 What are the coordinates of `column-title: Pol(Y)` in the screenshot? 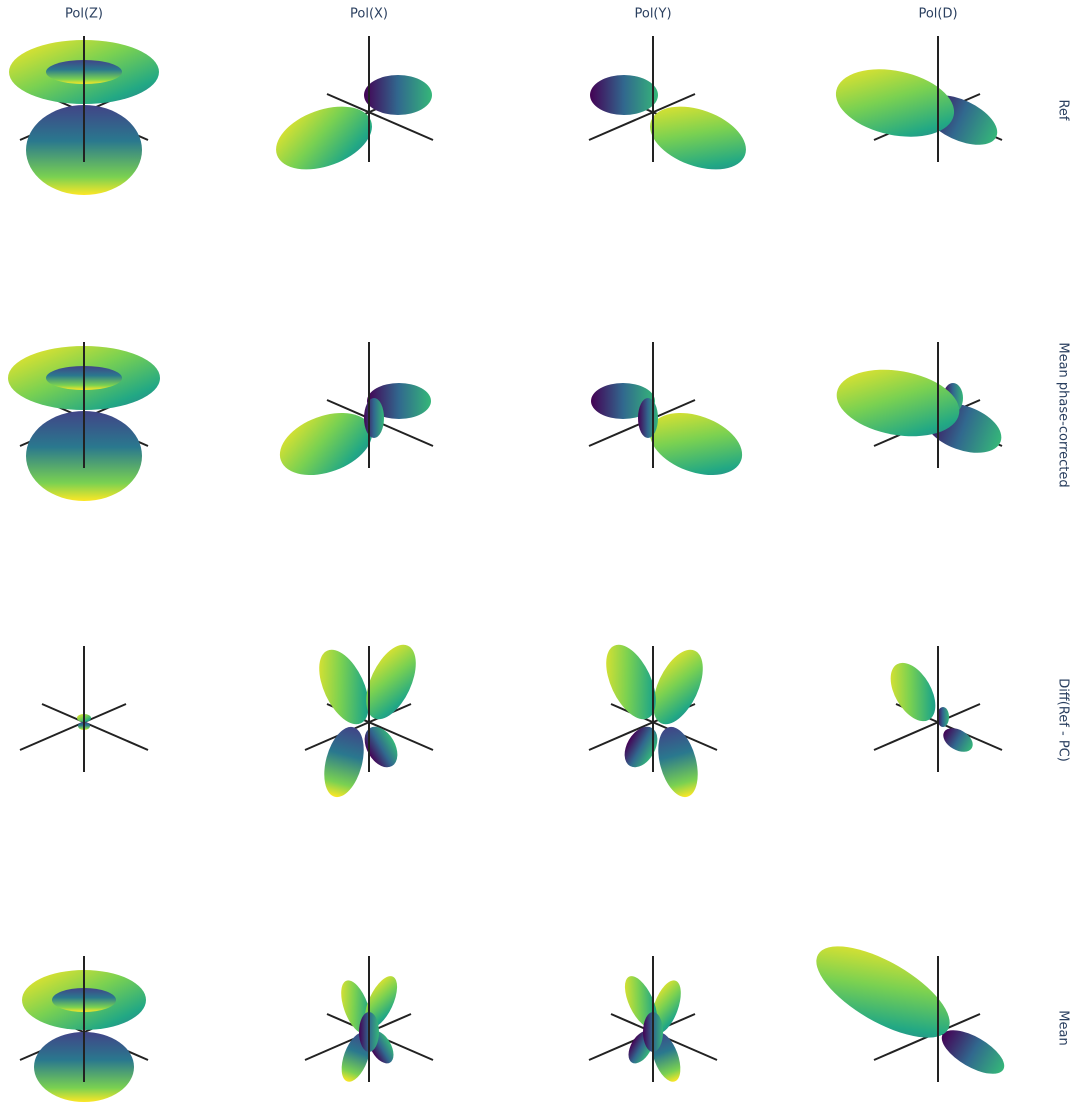 It's located at (652, 14).